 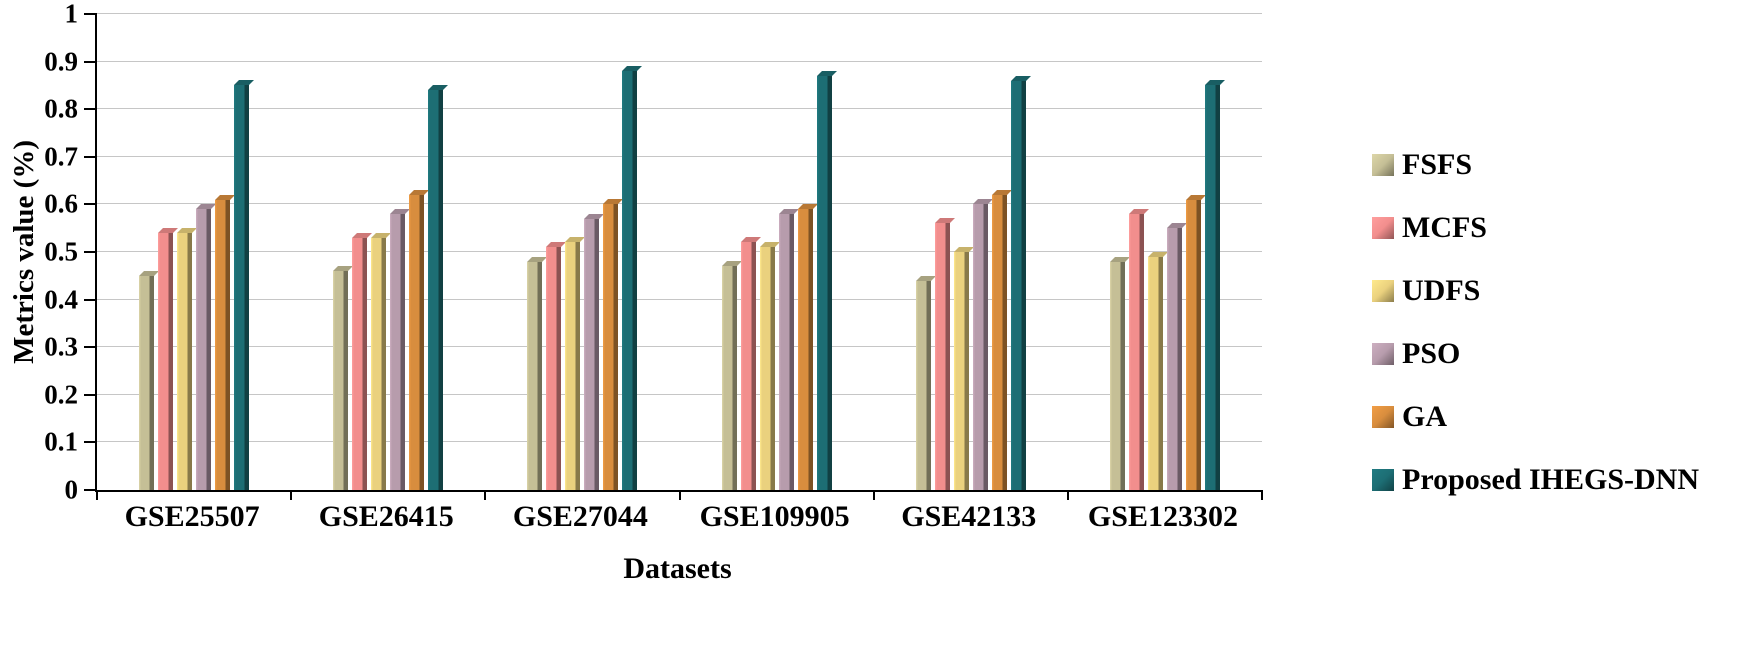 I want to click on legend-item-fsfs: FSFS, so click(x=1535, y=165).